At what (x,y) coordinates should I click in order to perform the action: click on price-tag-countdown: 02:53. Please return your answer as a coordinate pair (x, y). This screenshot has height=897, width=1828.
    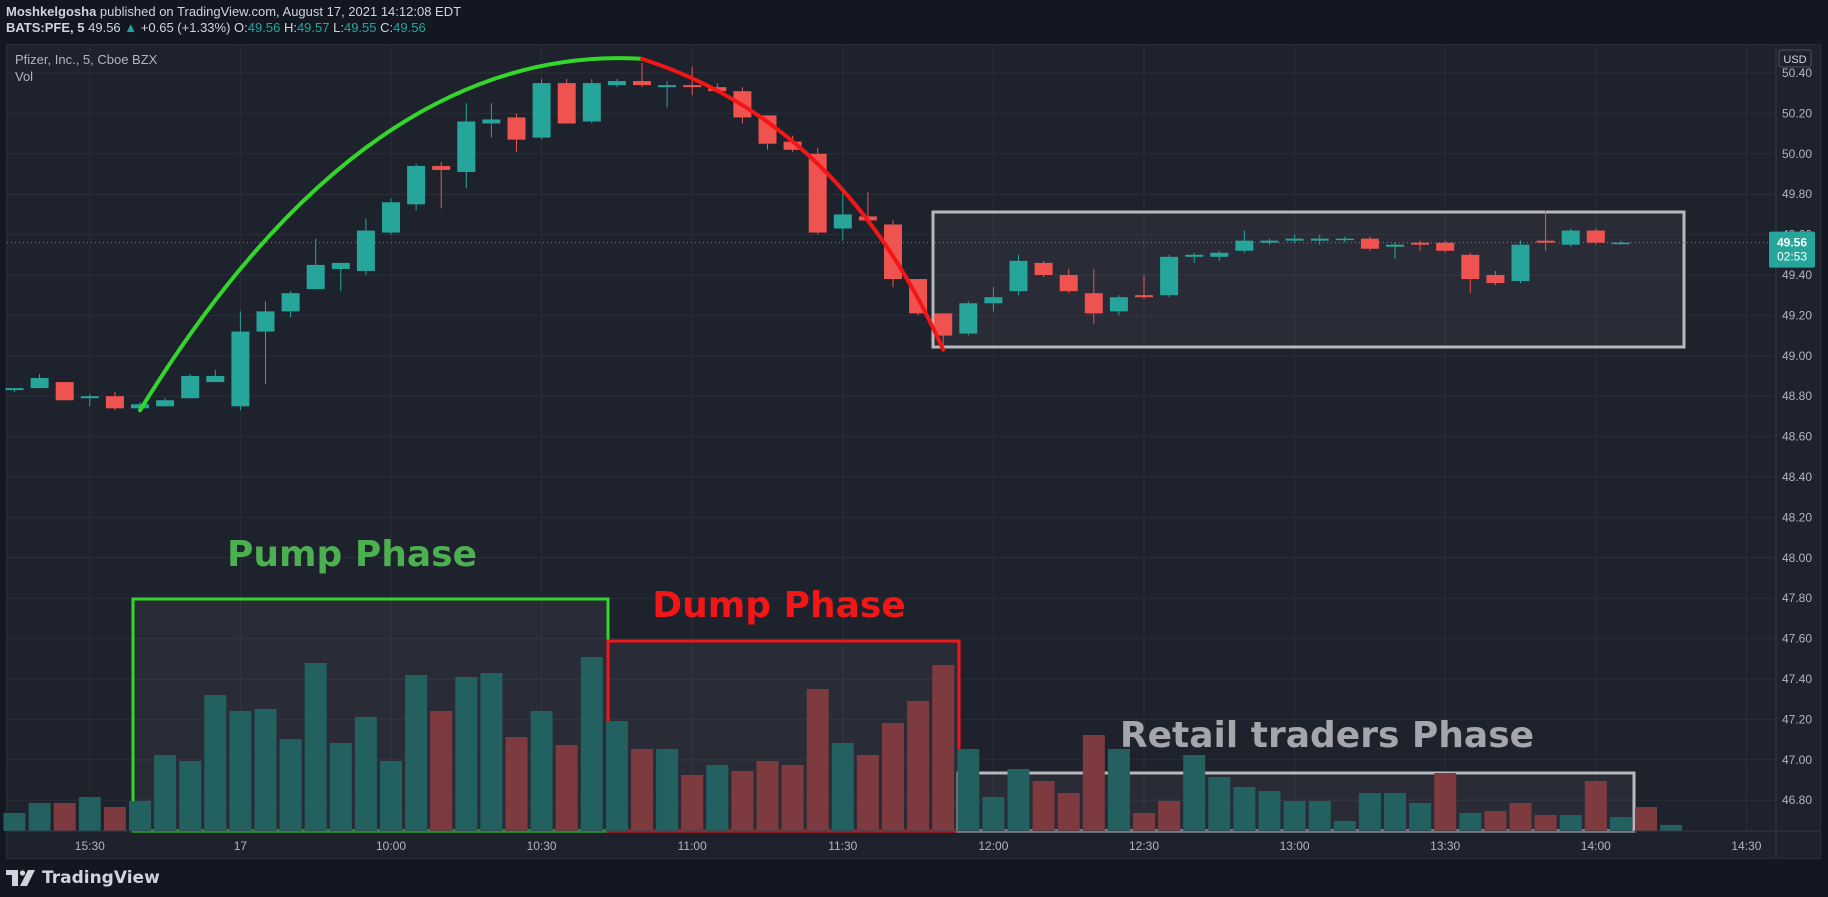
    Looking at the image, I should click on (1792, 257).